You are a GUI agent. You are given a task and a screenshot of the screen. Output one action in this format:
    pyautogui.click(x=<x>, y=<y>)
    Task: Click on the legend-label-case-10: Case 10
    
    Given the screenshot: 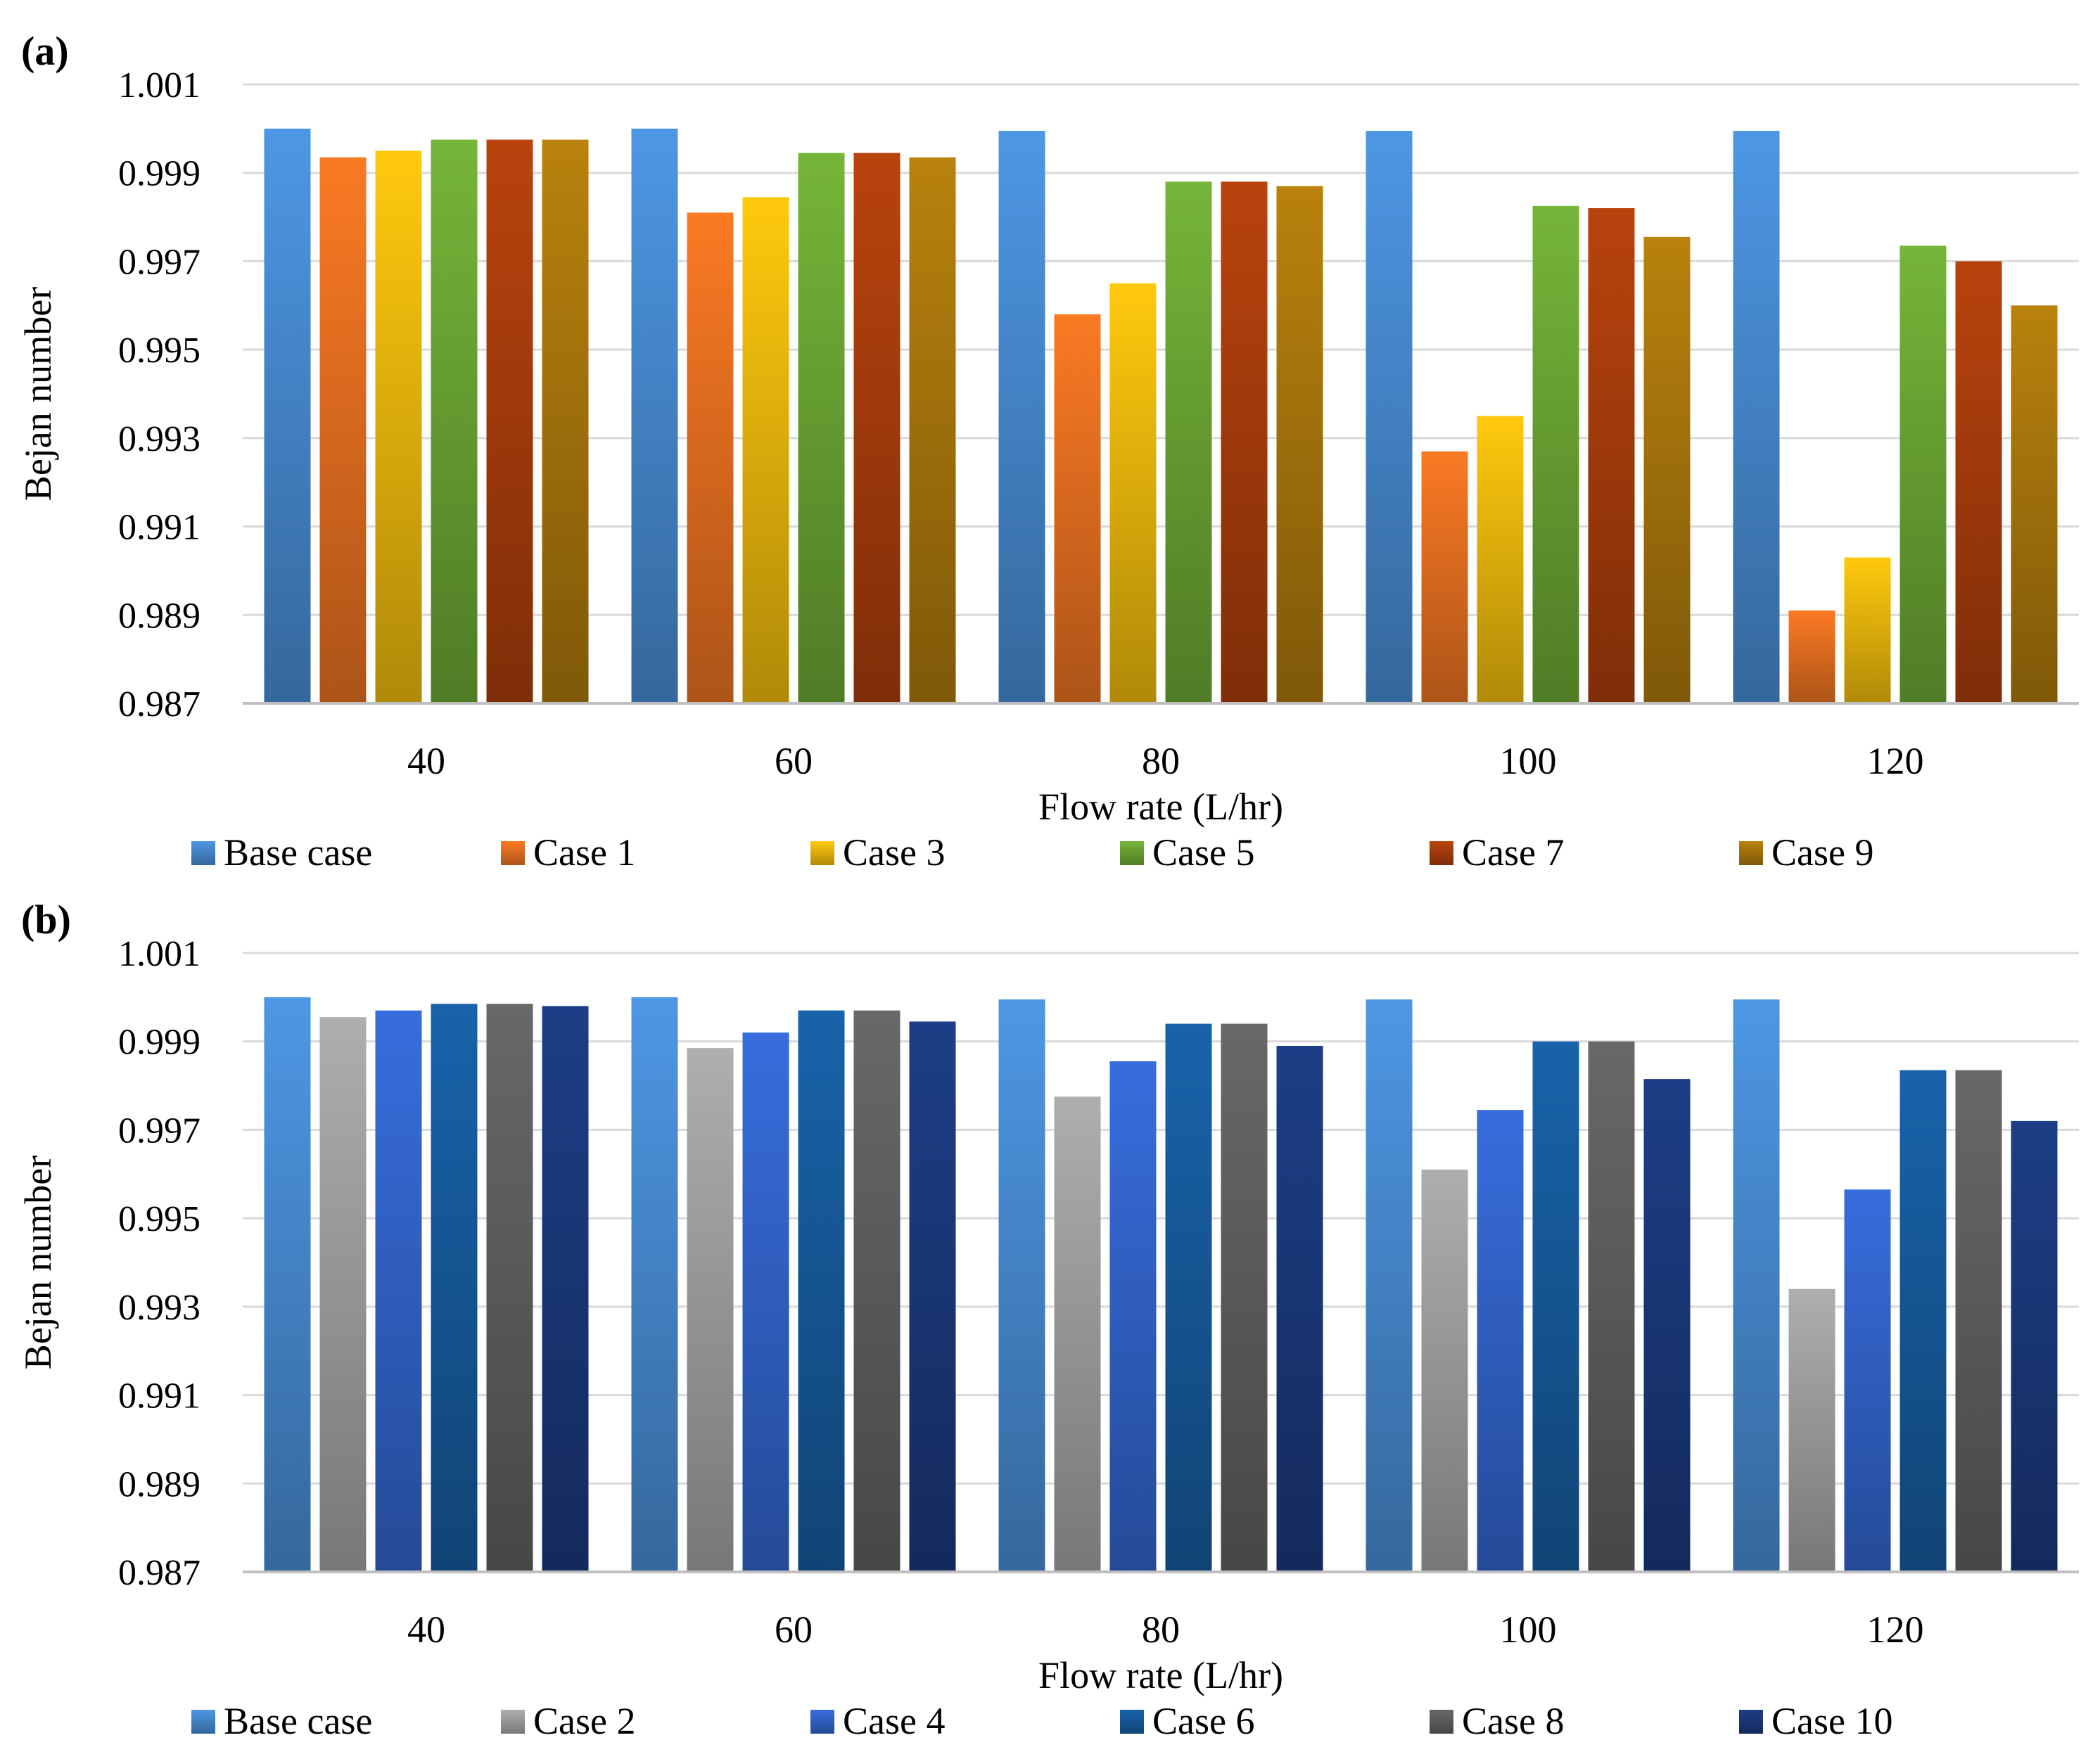 What is the action you would take?
    pyautogui.click(x=1831, y=1721)
    